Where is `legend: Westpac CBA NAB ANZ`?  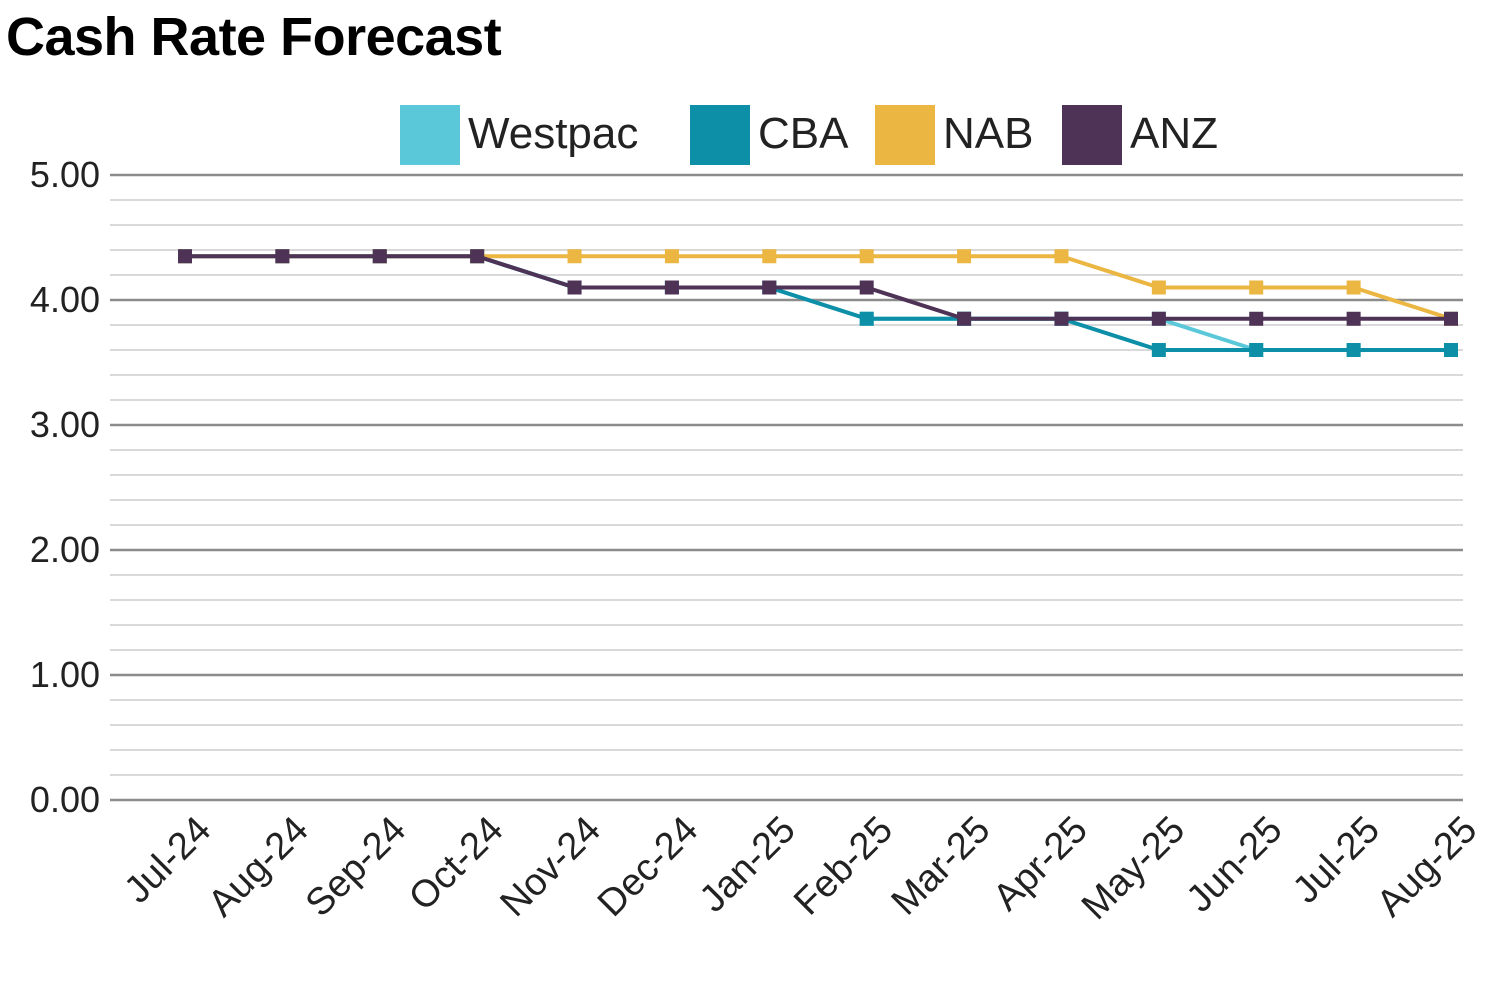 legend: Westpac CBA NAB ANZ is located at coordinates (809, 135).